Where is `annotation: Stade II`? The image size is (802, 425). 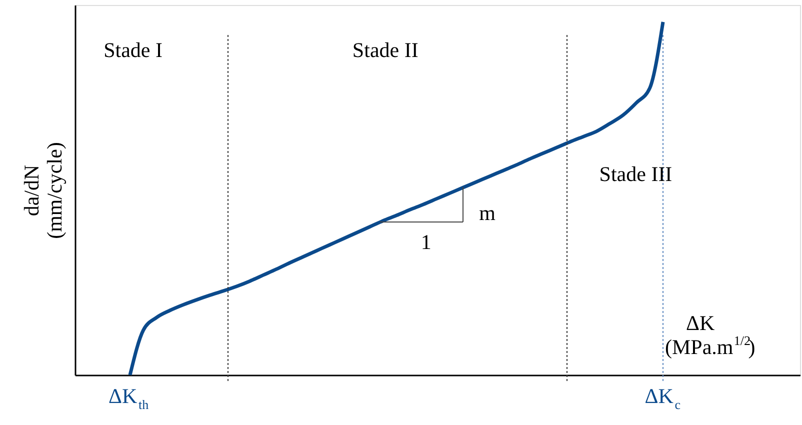
annotation: Stade II is located at coordinates (385, 50).